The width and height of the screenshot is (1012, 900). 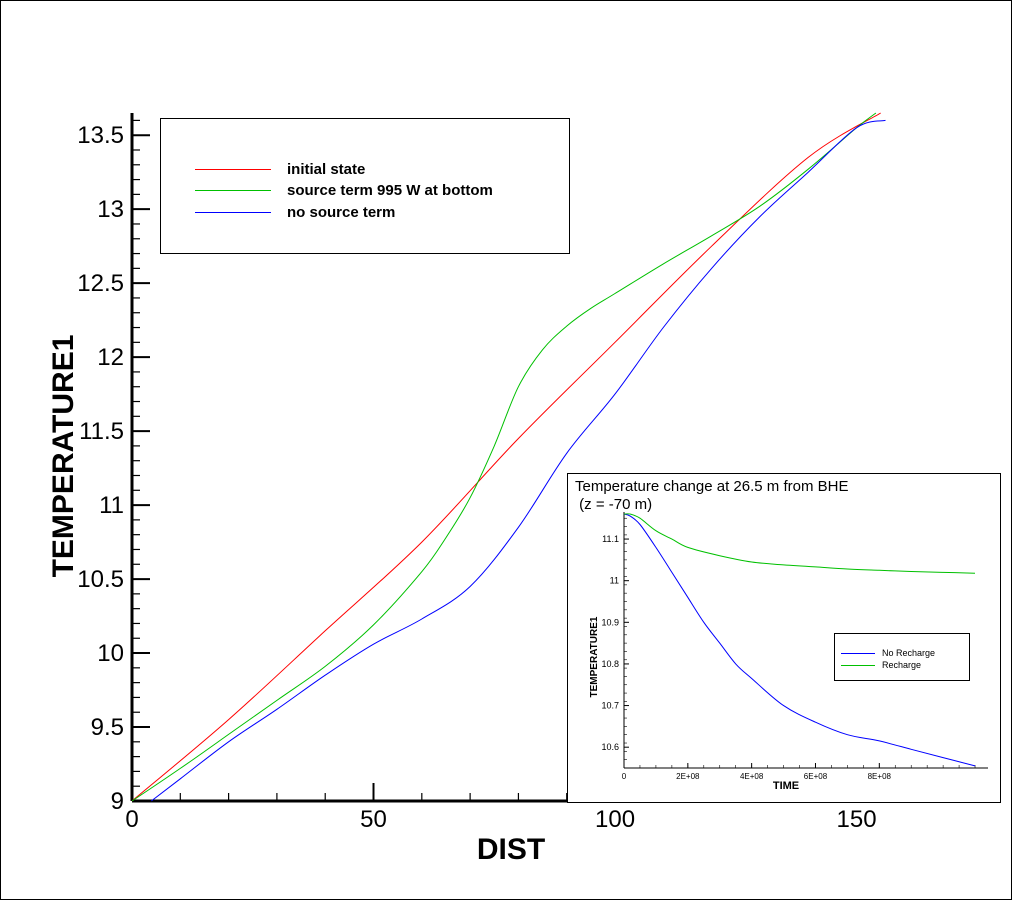 I want to click on inset-series-line-no-recharge, so click(x=799, y=640).